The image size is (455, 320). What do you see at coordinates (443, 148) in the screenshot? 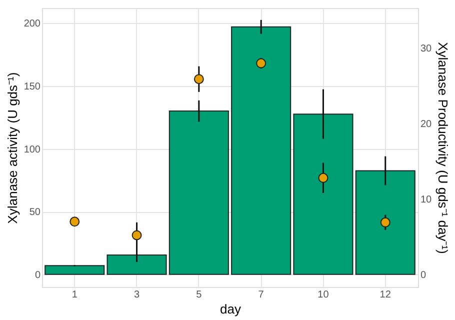
I see `y2-axis-title: Xylanase Productivity (U gds⁻¹ day⁻¹)` at bounding box center [443, 148].